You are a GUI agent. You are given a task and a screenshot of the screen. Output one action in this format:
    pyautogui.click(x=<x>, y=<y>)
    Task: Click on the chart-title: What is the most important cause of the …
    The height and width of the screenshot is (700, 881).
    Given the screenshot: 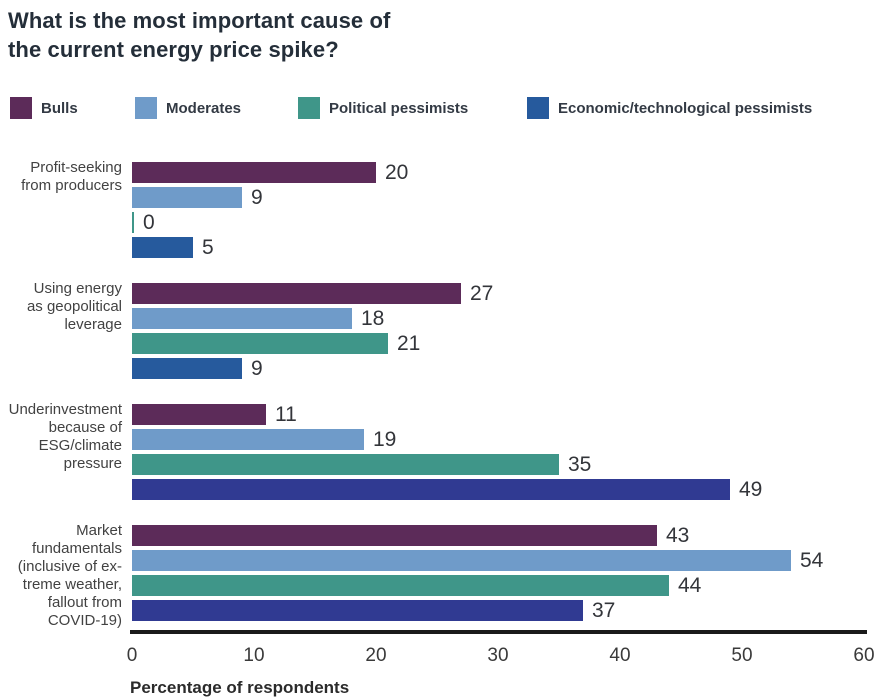 What is the action you would take?
    pyautogui.click(x=199, y=35)
    